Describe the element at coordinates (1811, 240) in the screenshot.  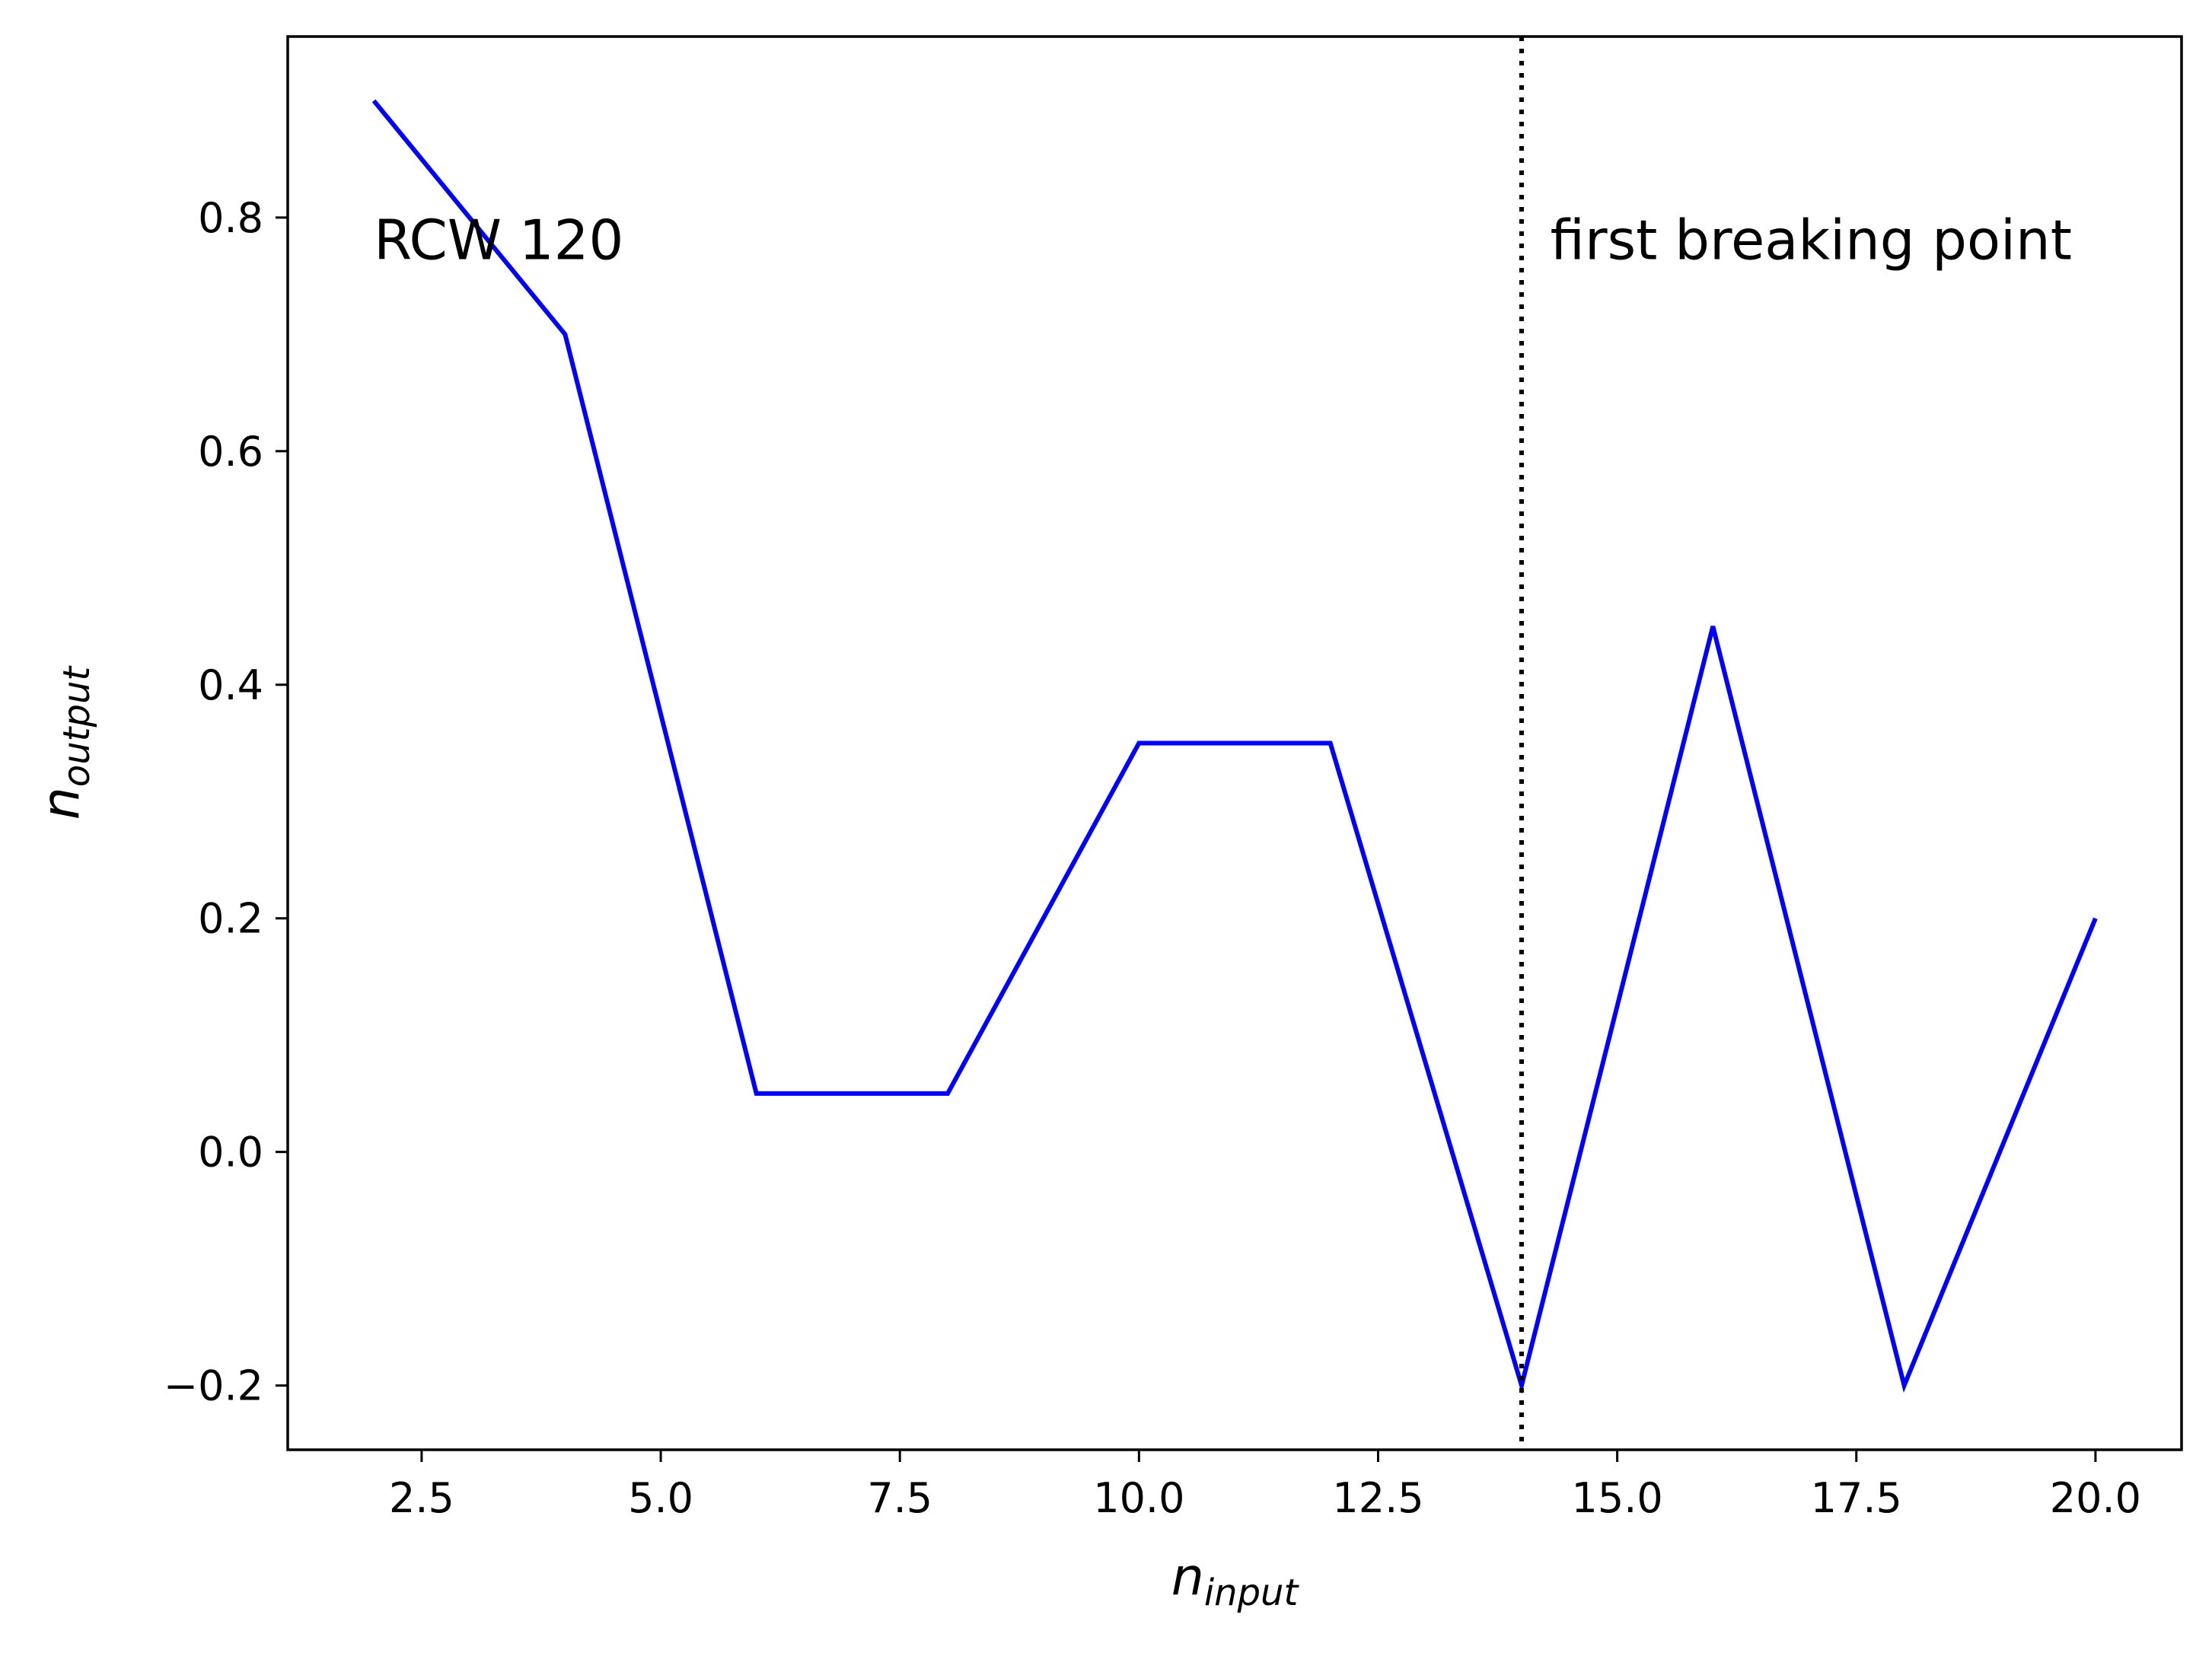
I see `annotation-text: first breaking point` at that location.